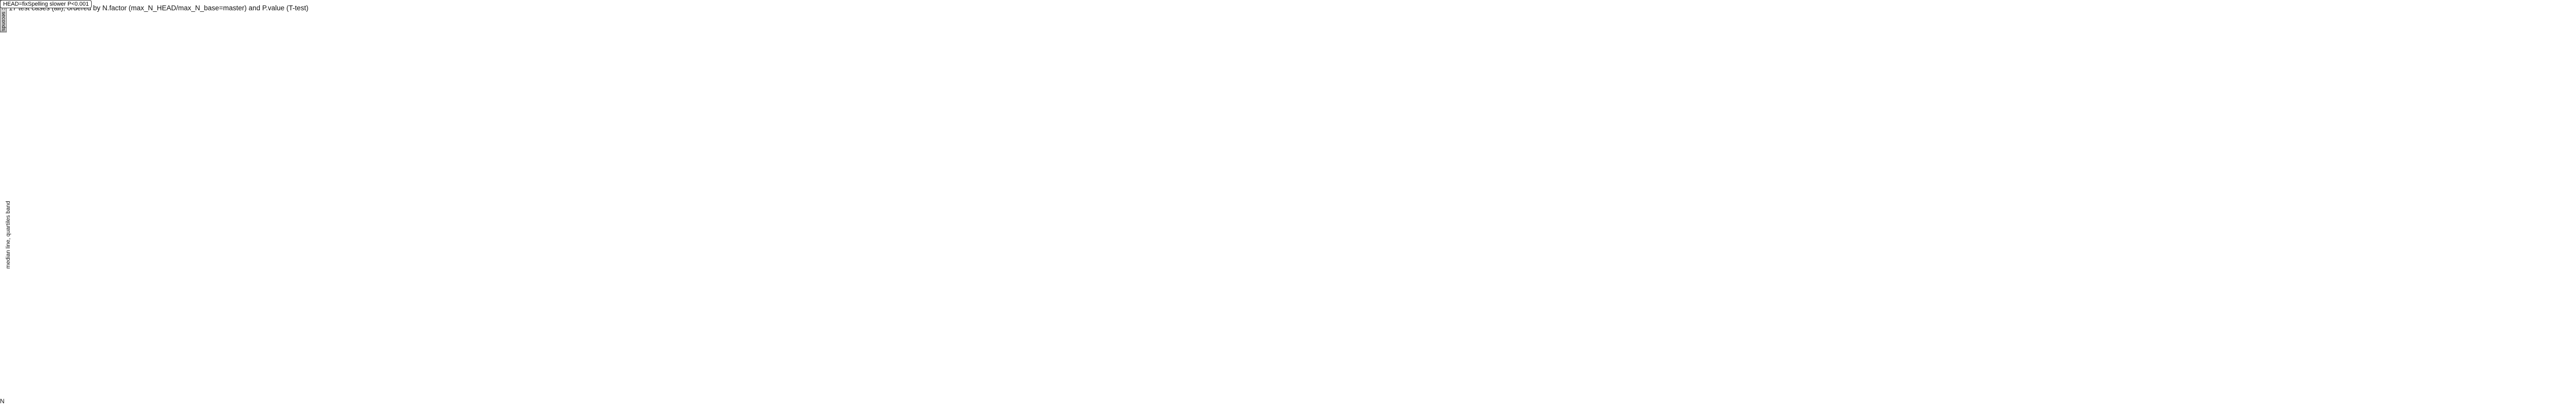 The image size is (2576, 412). What do you see at coordinates (3, 16) in the screenshot?
I see `row-strip-seconds-label: unit: seconds` at bounding box center [3, 16].